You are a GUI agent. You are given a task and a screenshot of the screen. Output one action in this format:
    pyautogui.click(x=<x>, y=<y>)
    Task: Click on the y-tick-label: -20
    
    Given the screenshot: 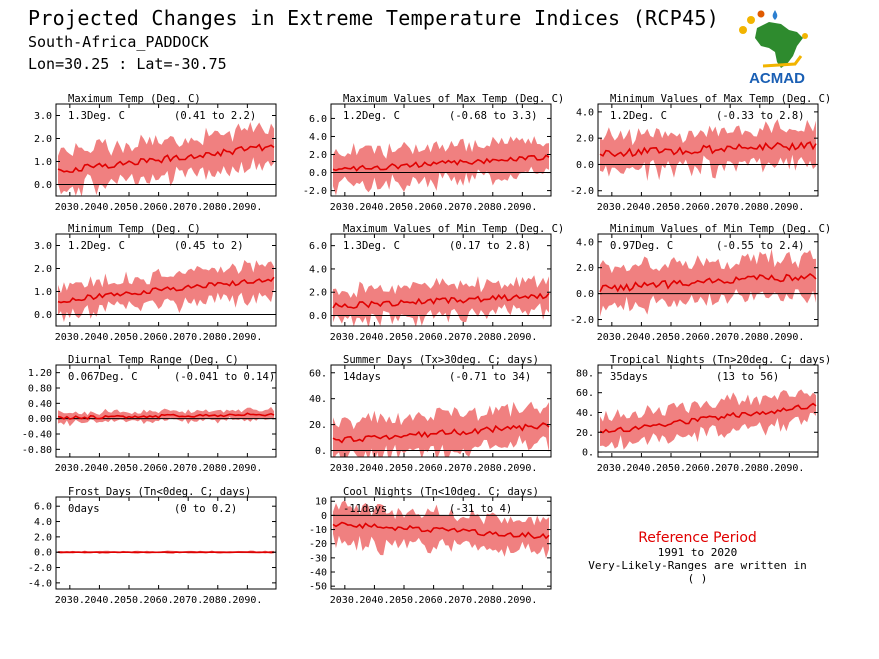 What is the action you would take?
    pyautogui.click(x=318, y=544)
    